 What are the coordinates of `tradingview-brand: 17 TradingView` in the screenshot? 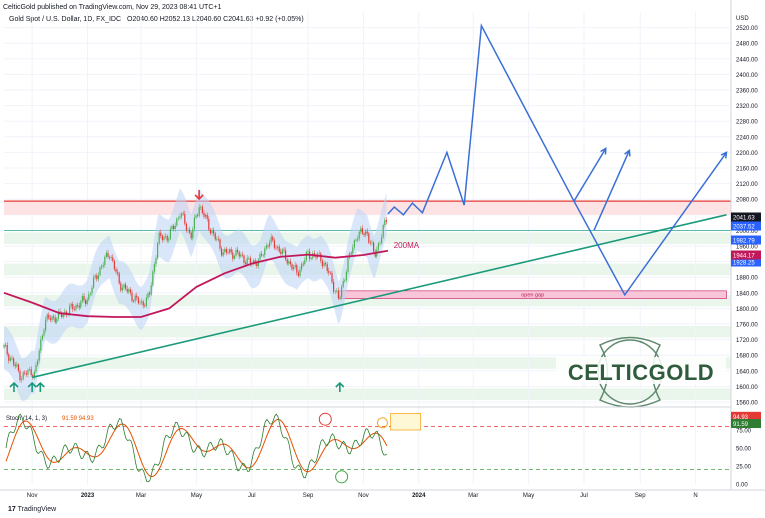 It's located at (32, 509).